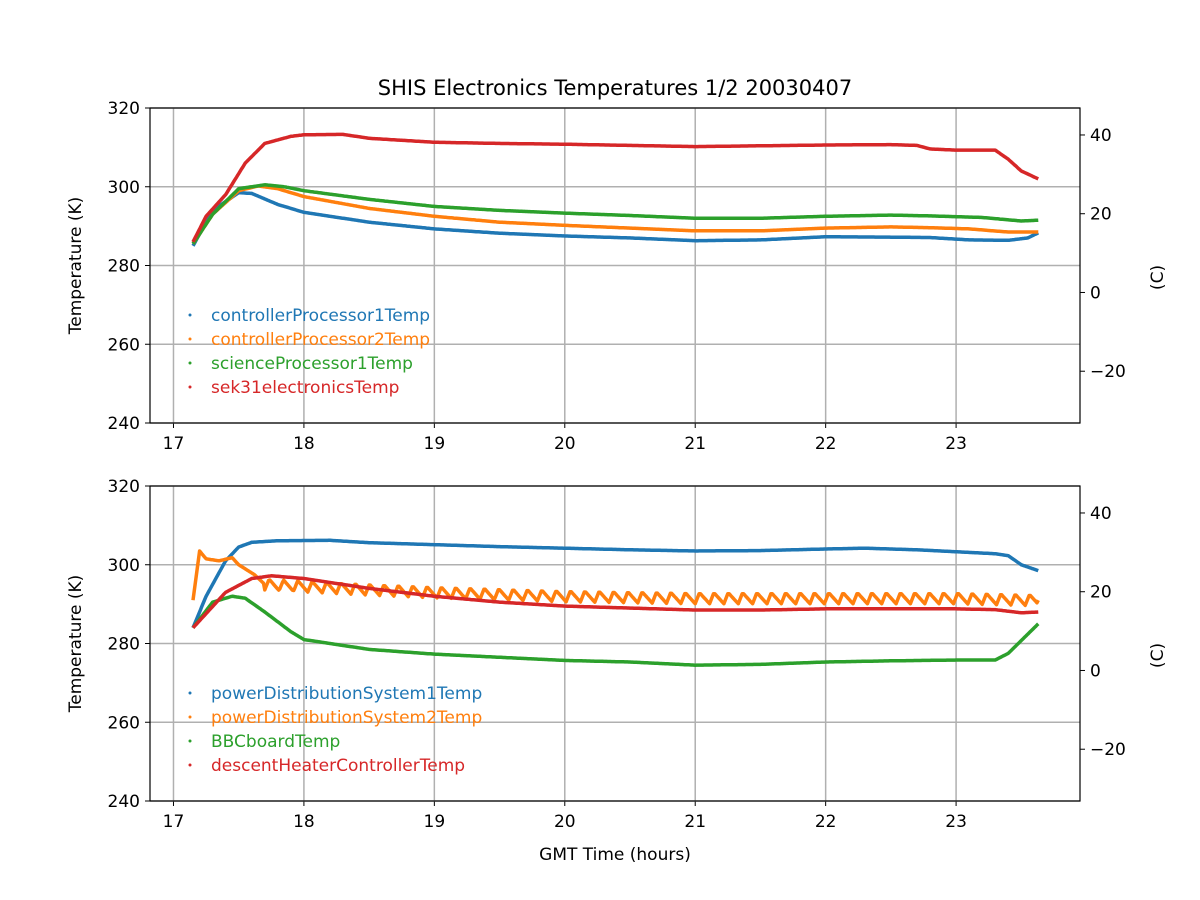 This screenshot has height=900, width=1200. Describe the element at coordinates (615, 855) in the screenshot. I see `x-axis-label: GMT Time (hours)` at that location.